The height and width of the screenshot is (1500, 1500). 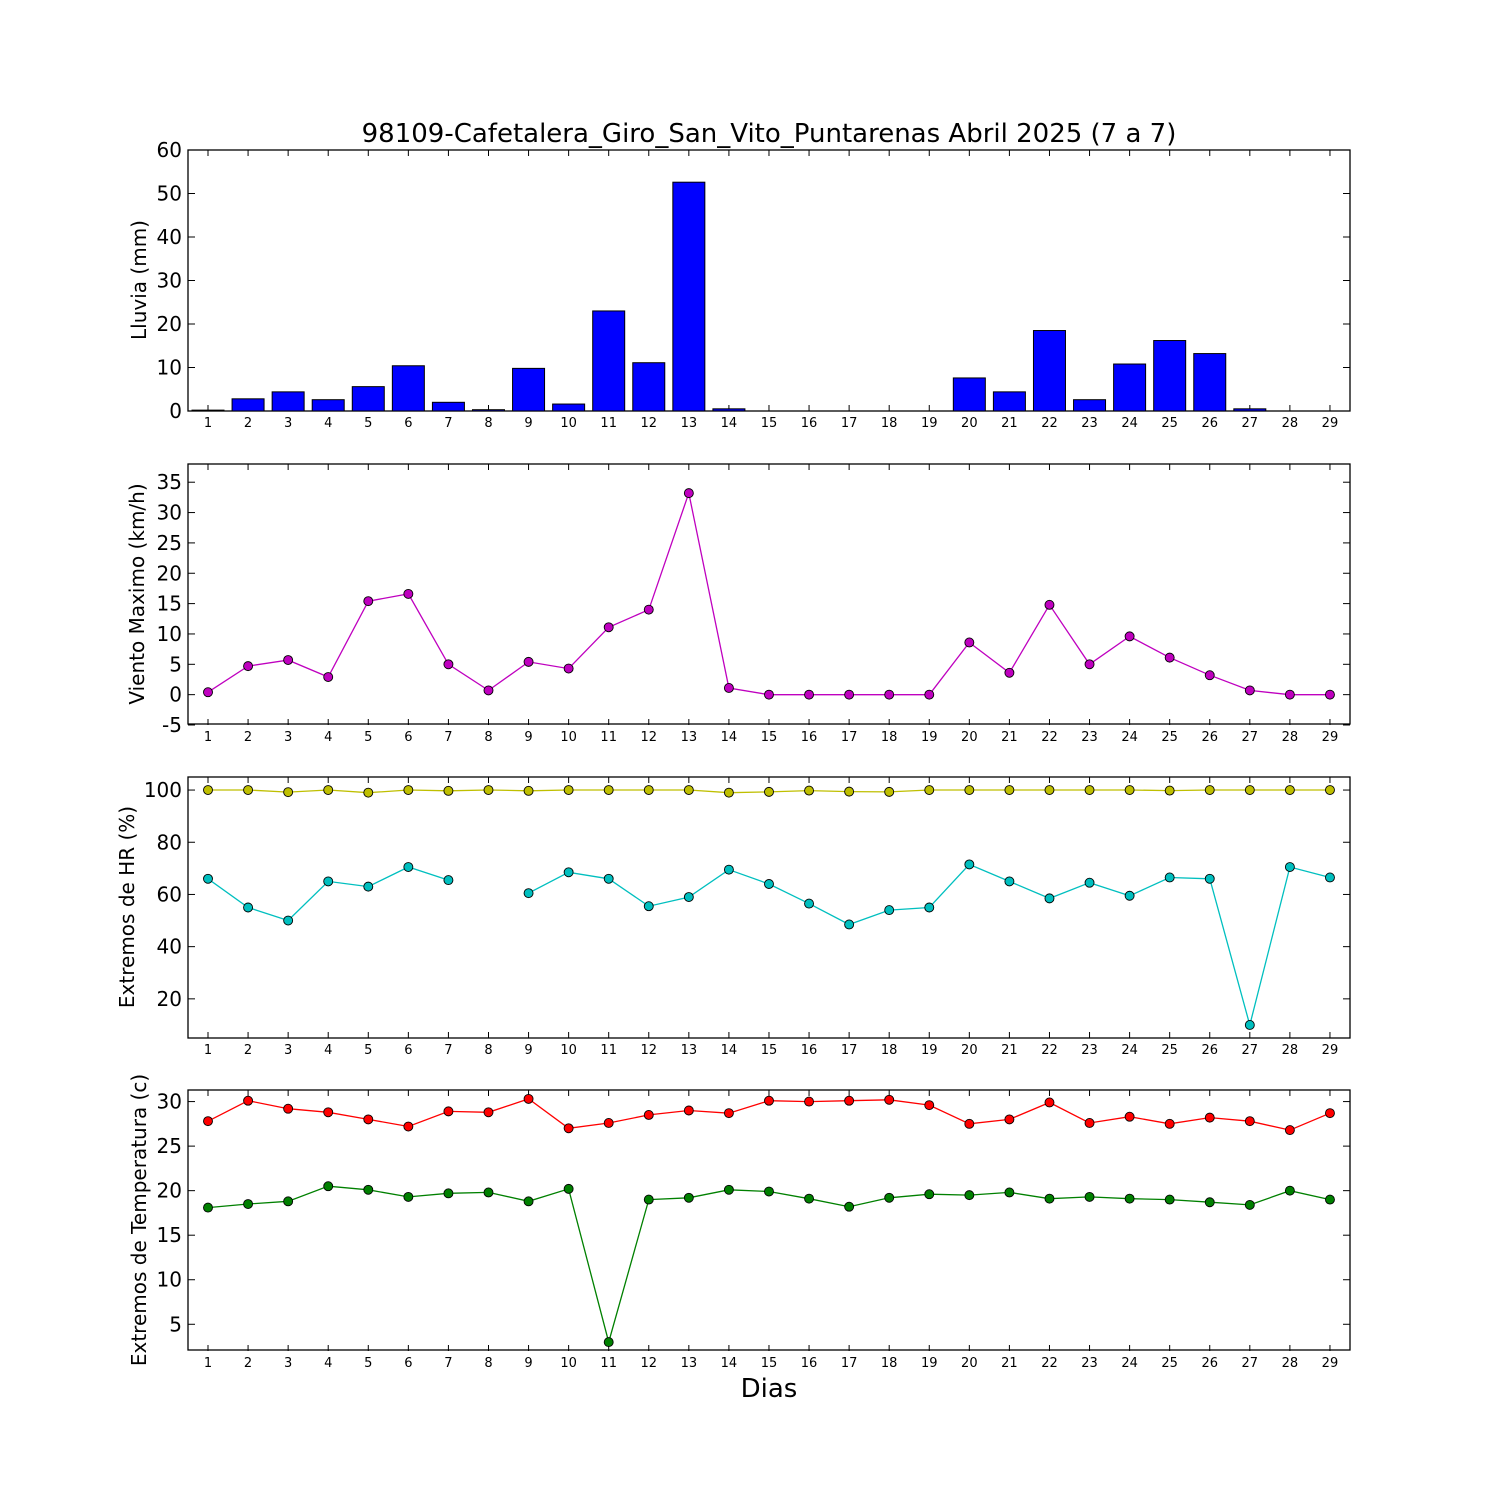 I want to click on rain-xtick-label: 3, so click(x=288, y=423).